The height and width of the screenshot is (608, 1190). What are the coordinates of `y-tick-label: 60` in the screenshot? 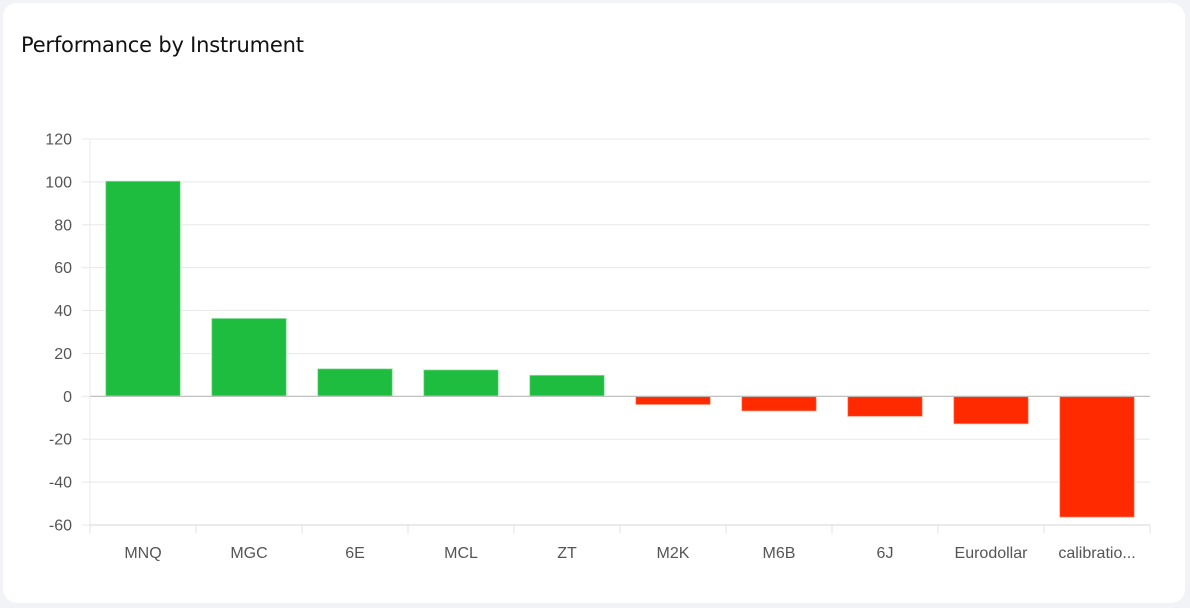 It's located at (63, 268).